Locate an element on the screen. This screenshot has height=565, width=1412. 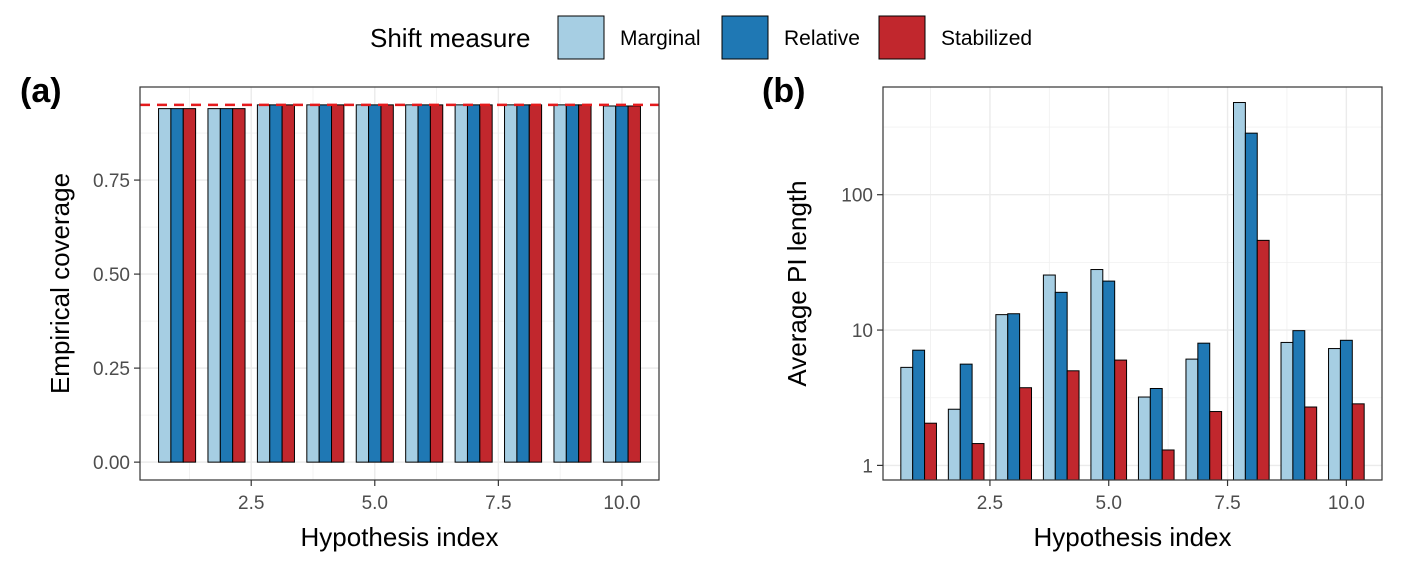
panel-b-ytick-label: 100 is located at coordinates (857, 196).